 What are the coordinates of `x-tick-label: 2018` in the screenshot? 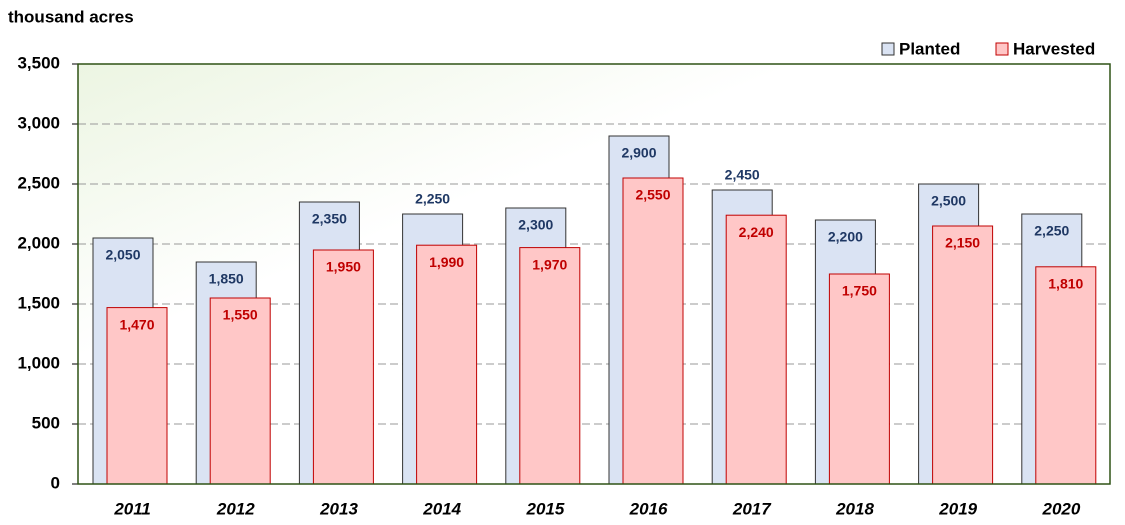 It's located at (854, 508).